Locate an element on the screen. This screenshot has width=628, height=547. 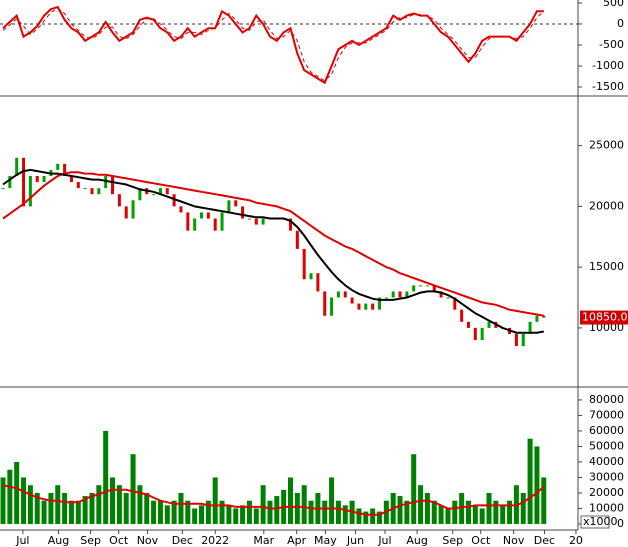
x-tick-label: Nov is located at coordinates (148, 540).